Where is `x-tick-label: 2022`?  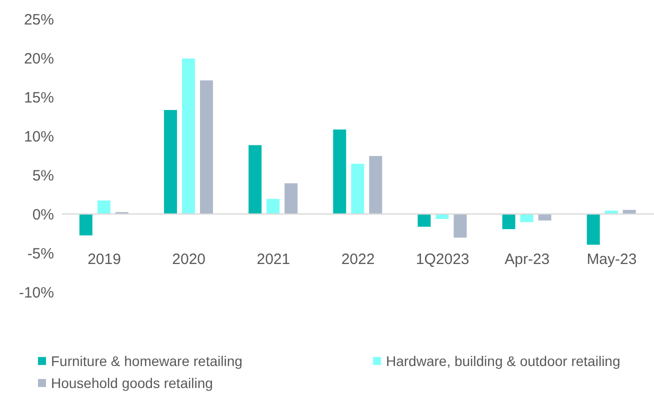 x-tick-label: 2022 is located at coordinates (358, 259).